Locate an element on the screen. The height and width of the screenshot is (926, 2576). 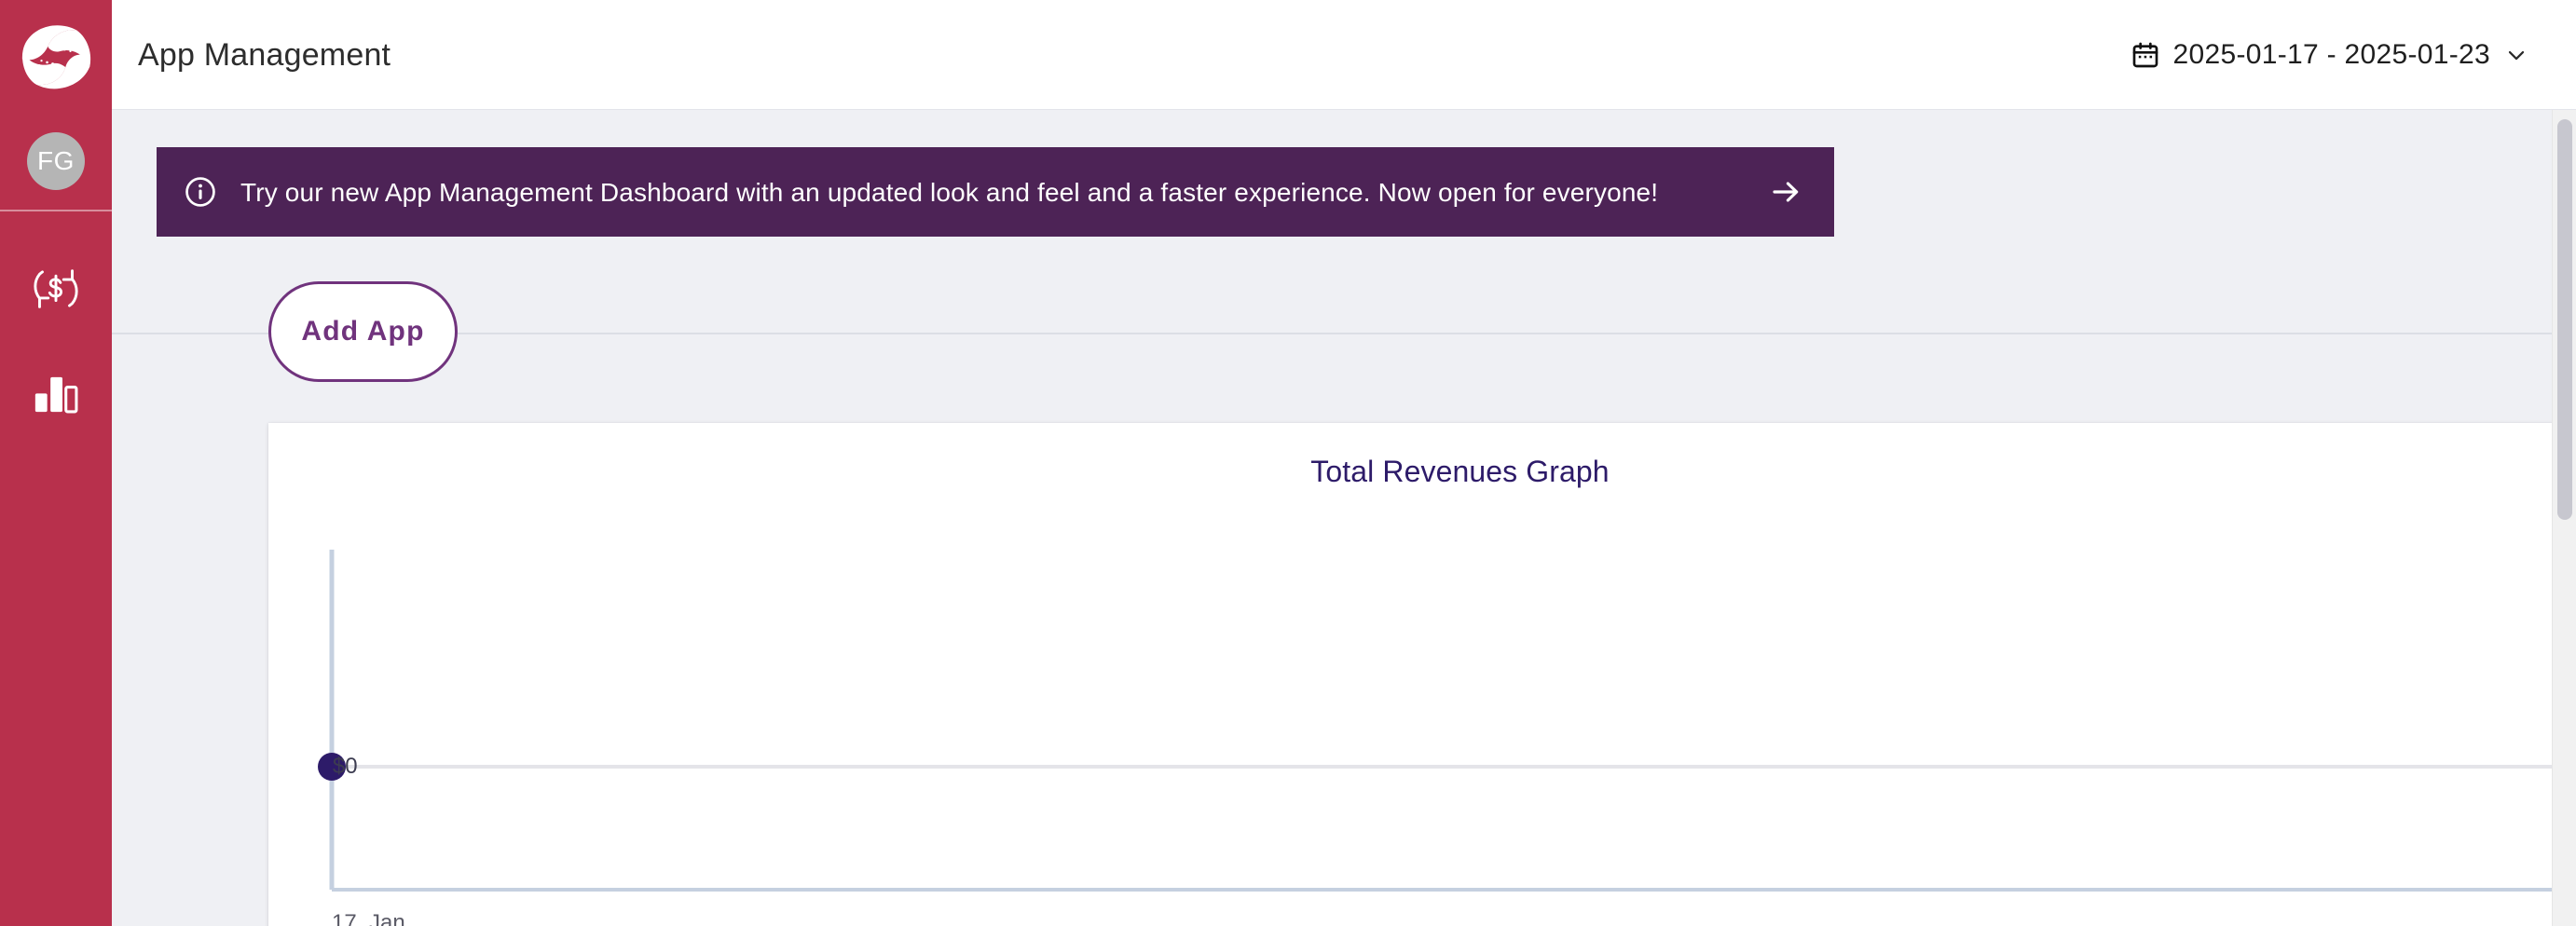
add-app-button: Add App is located at coordinates (363, 331).